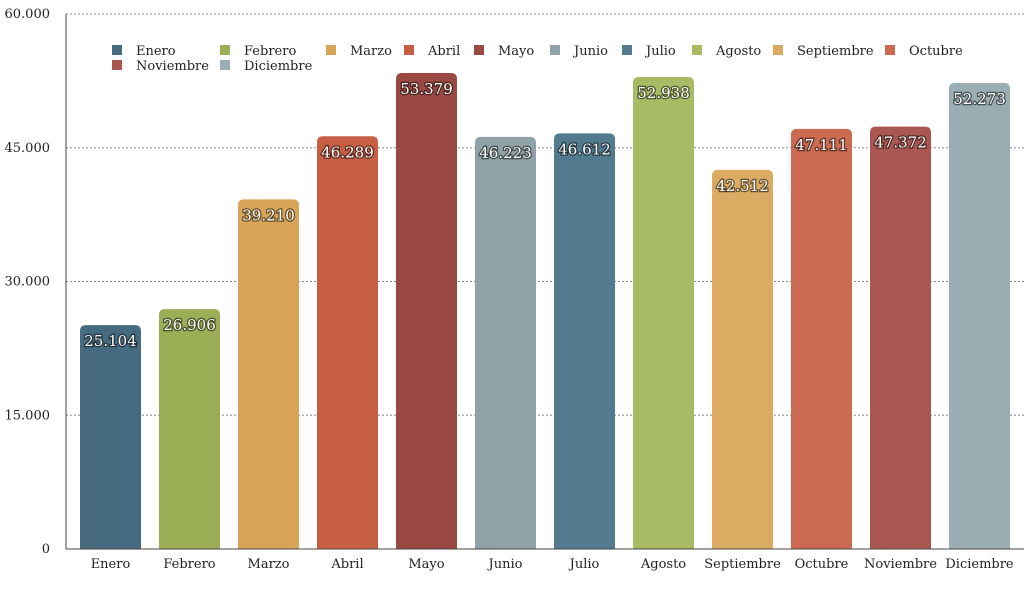  Describe the element at coordinates (270, 51) in the screenshot. I see `legend-label: Febrero` at that location.